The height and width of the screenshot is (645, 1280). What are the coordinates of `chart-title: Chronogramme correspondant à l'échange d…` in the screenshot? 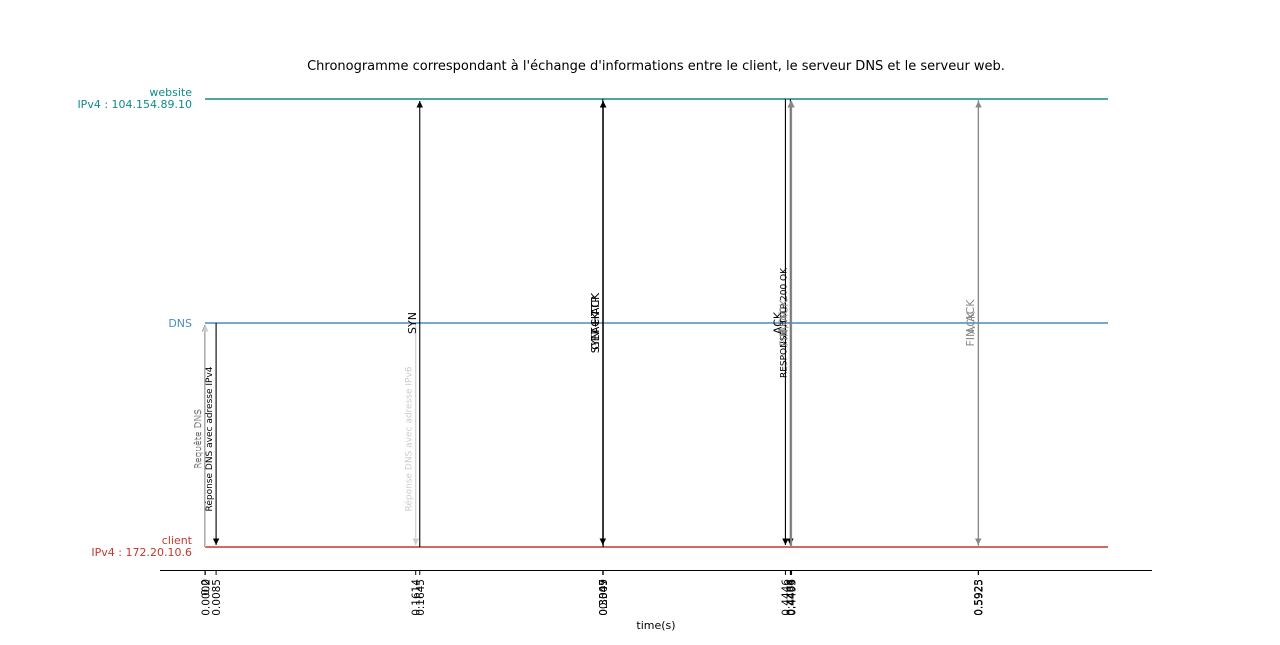 It's located at (656, 66).